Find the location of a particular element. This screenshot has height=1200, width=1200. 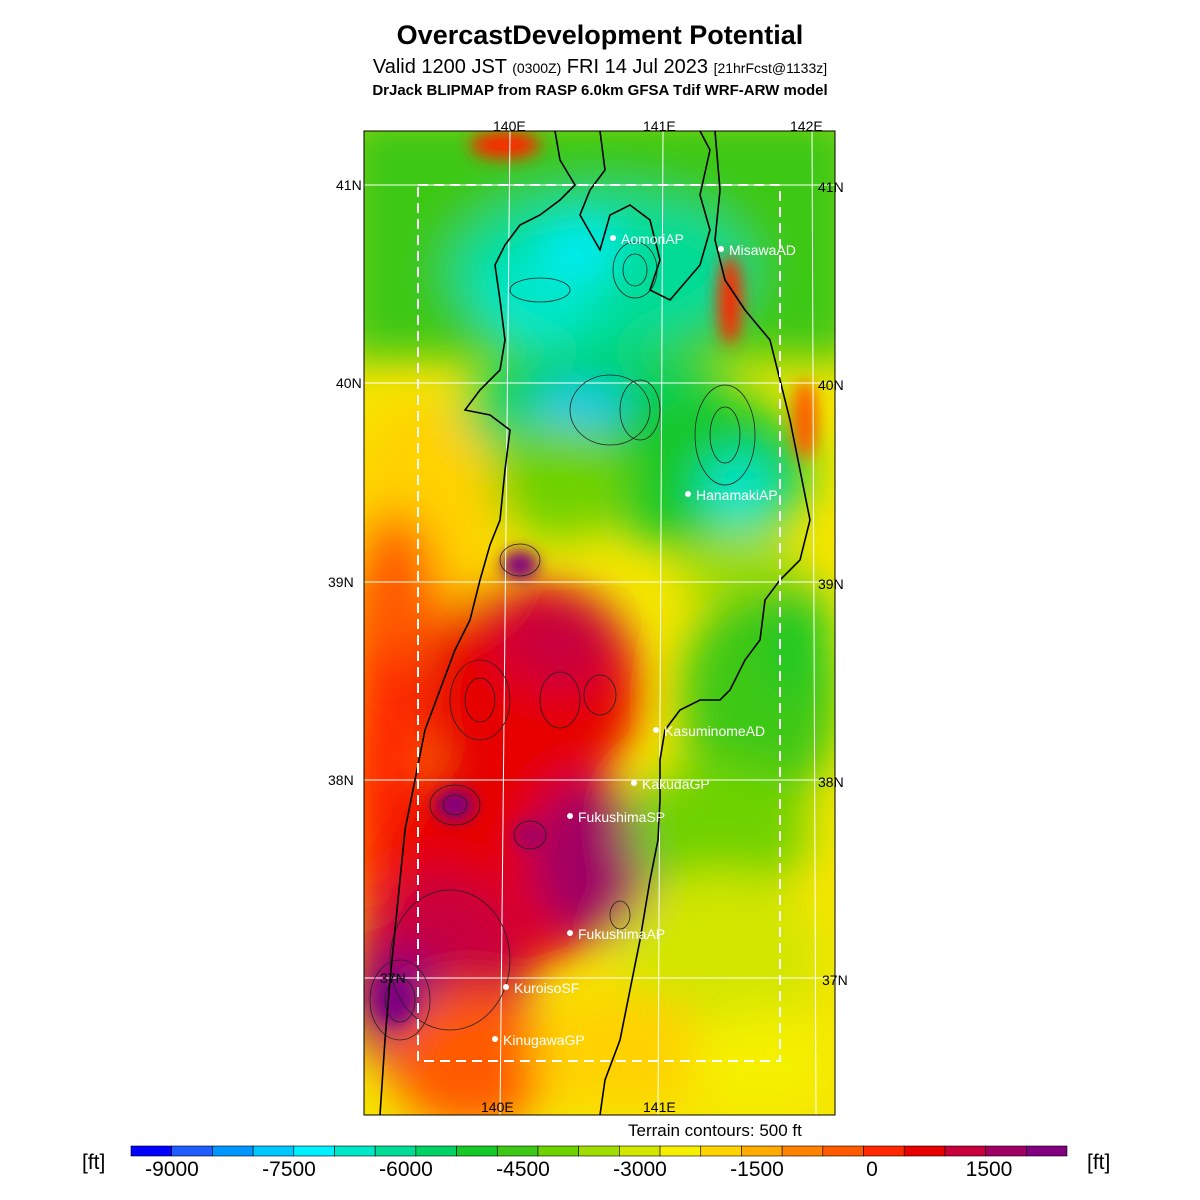

colorbar-tick-label: -3000 is located at coordinates (640, 1169).